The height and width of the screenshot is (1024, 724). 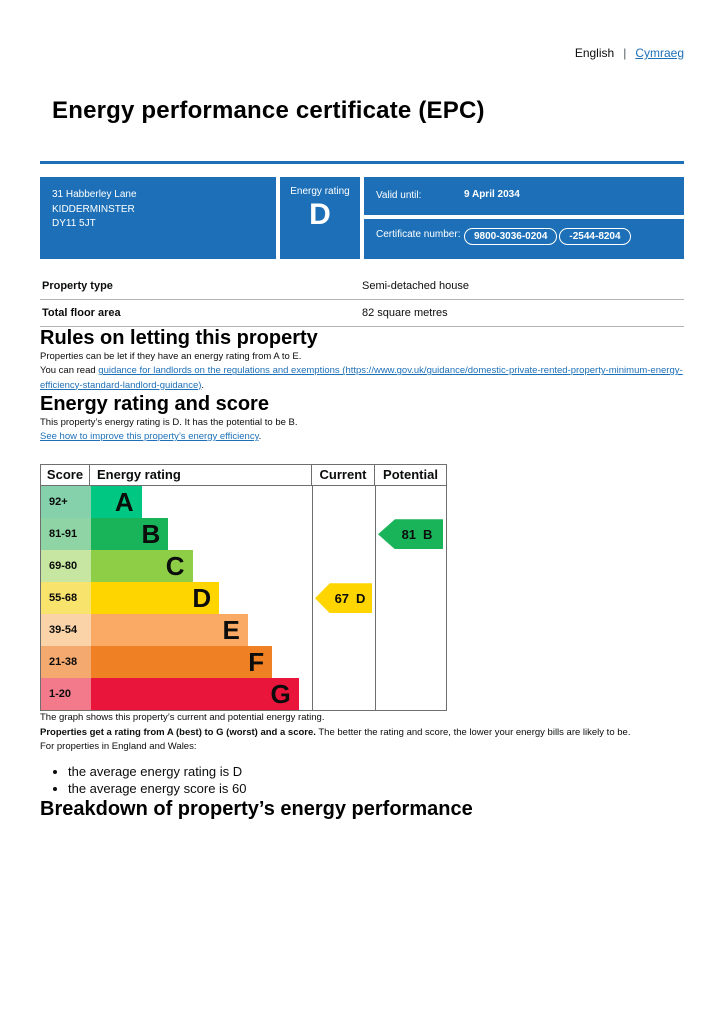 What do you see at coordinates (74, 223) in the screenshot?
I see `address-line-3: DY11 5JT` at bounding box center [74, 223].